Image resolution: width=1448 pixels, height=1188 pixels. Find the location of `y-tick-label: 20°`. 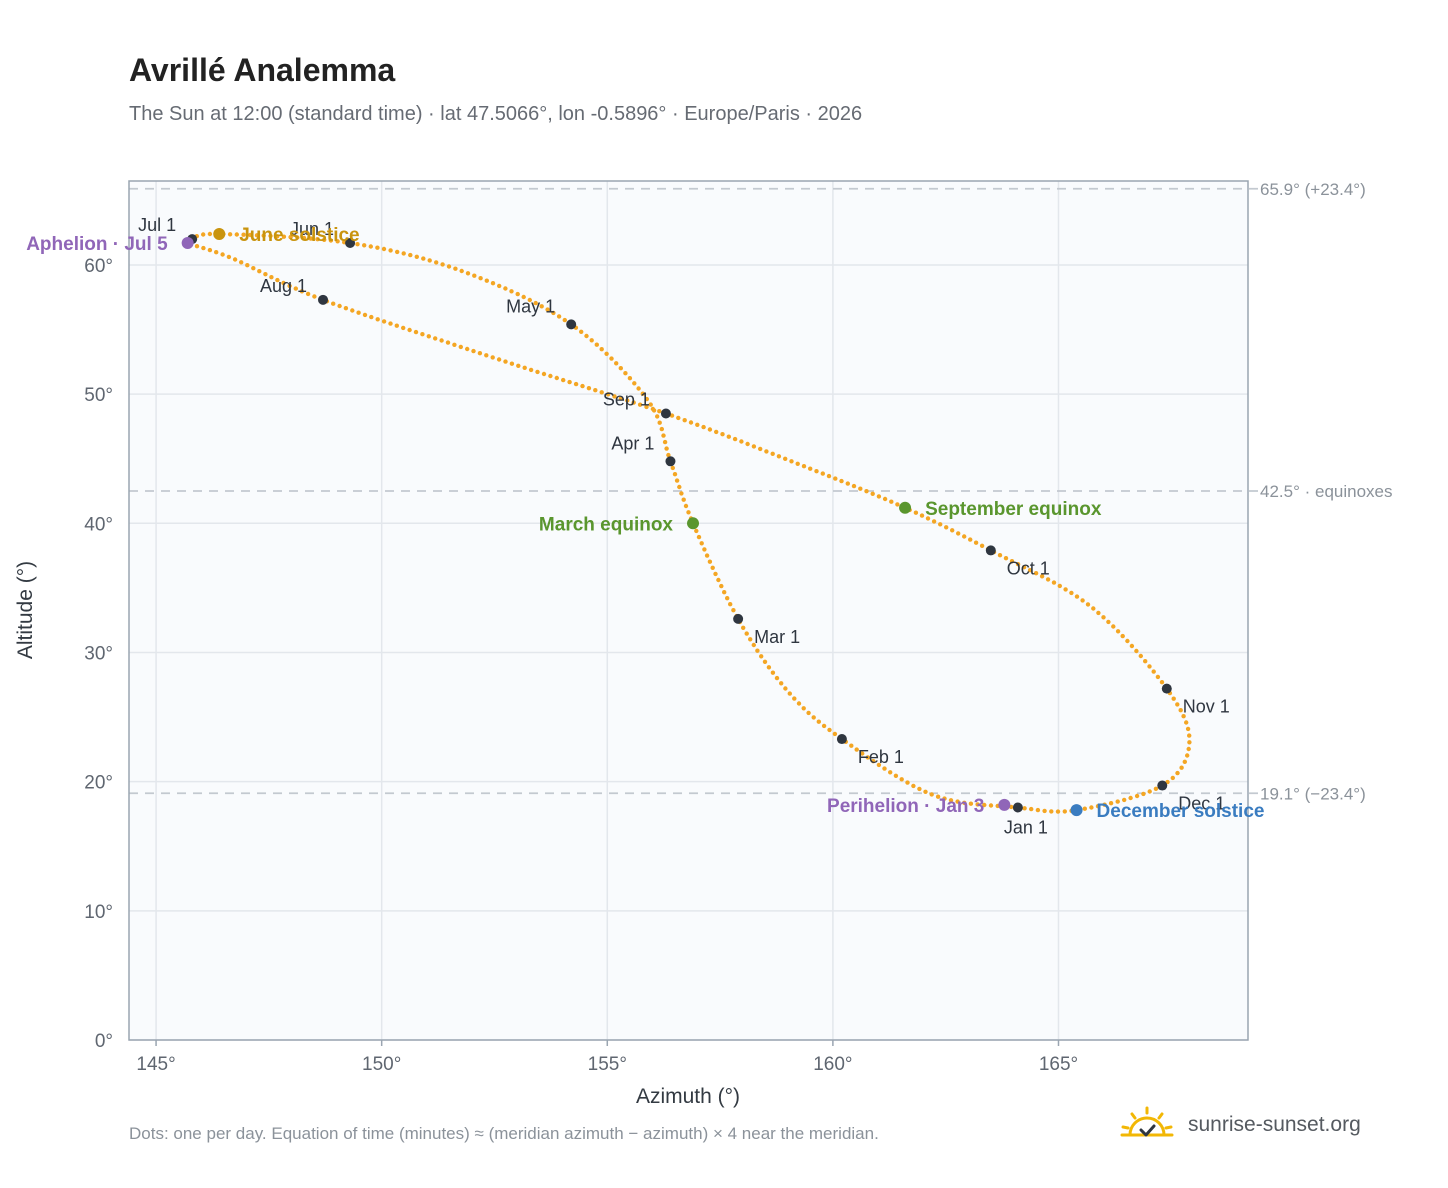

y-tick-label: 20° is located at coordinates (98, 783).